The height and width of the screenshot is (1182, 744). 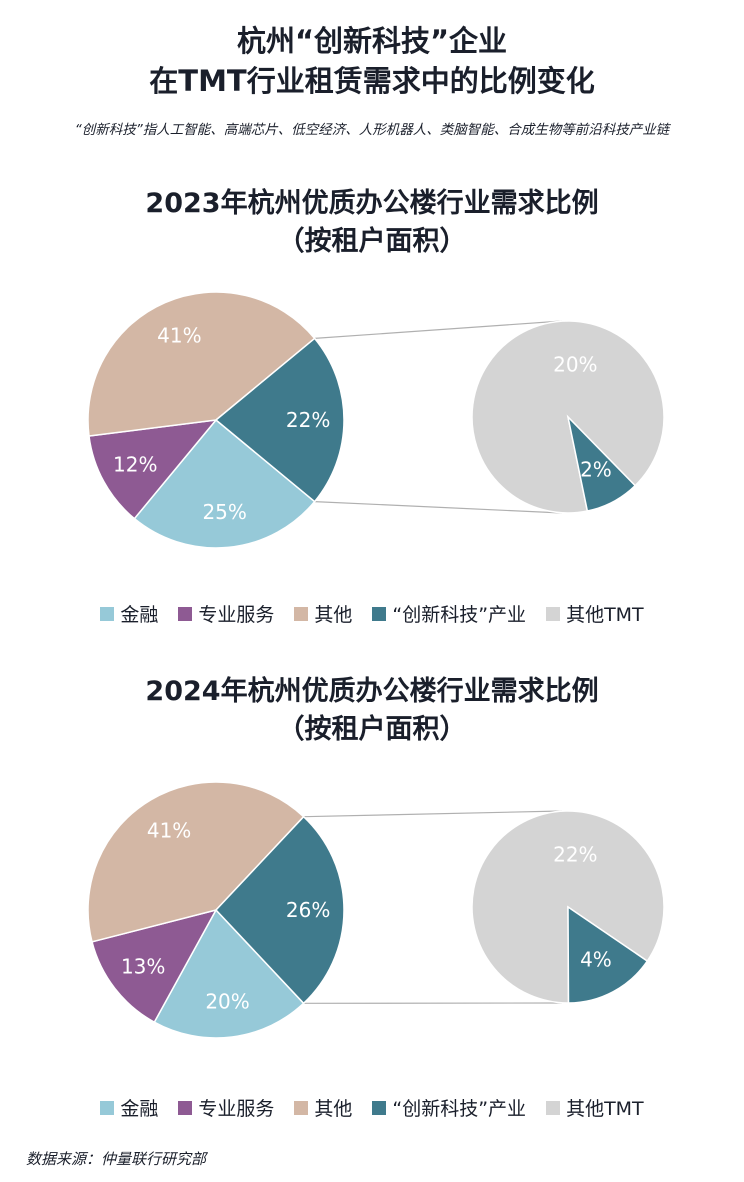 What do you see at coordinates (596, 960) in the screenshot?
I see `breakdown-label-innovation-tech: 4%` at bounding box center [596, 960].